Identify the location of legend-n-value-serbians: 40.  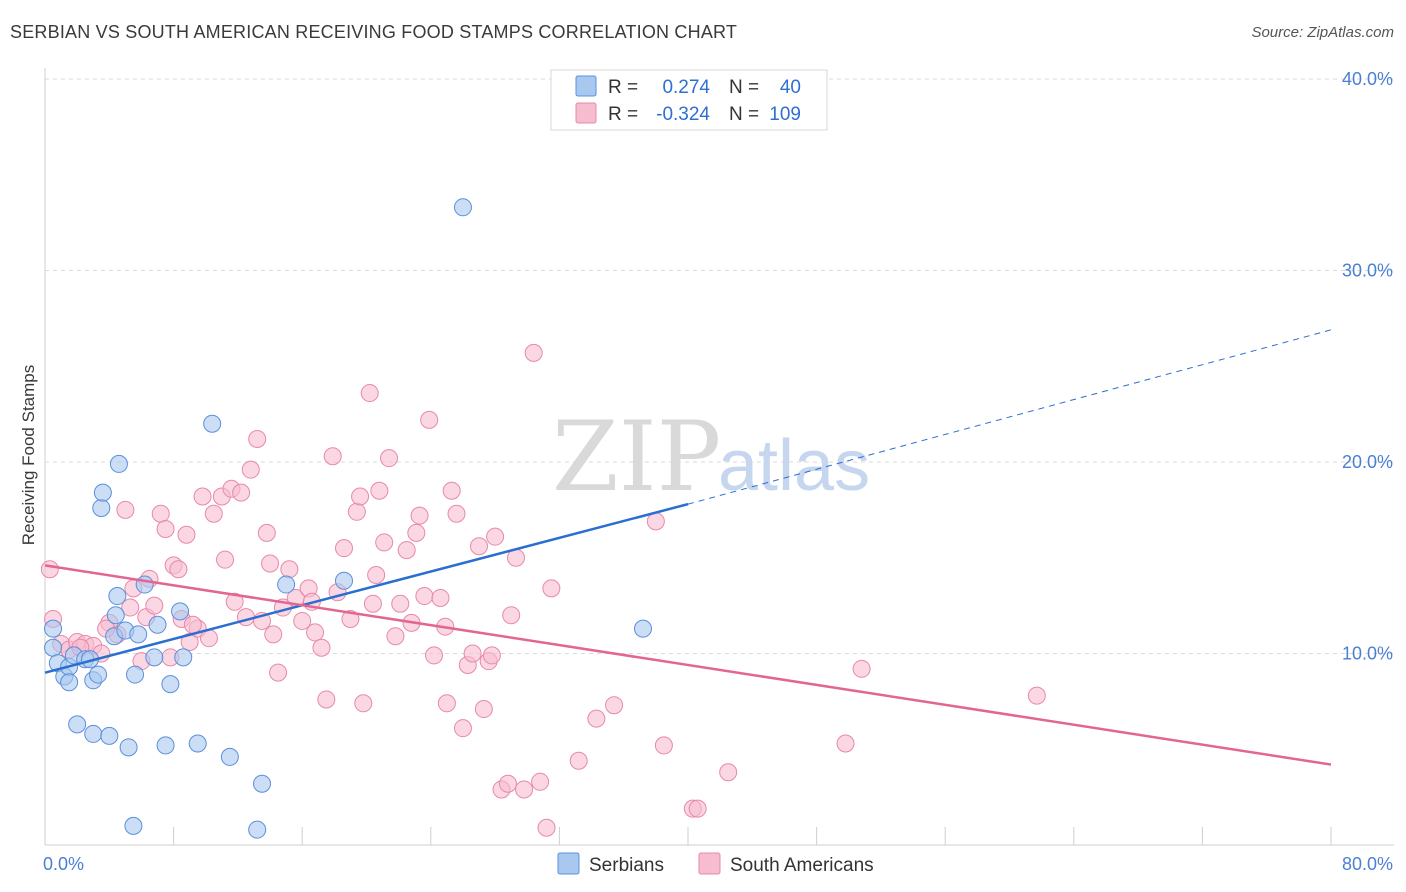
(790, 87).